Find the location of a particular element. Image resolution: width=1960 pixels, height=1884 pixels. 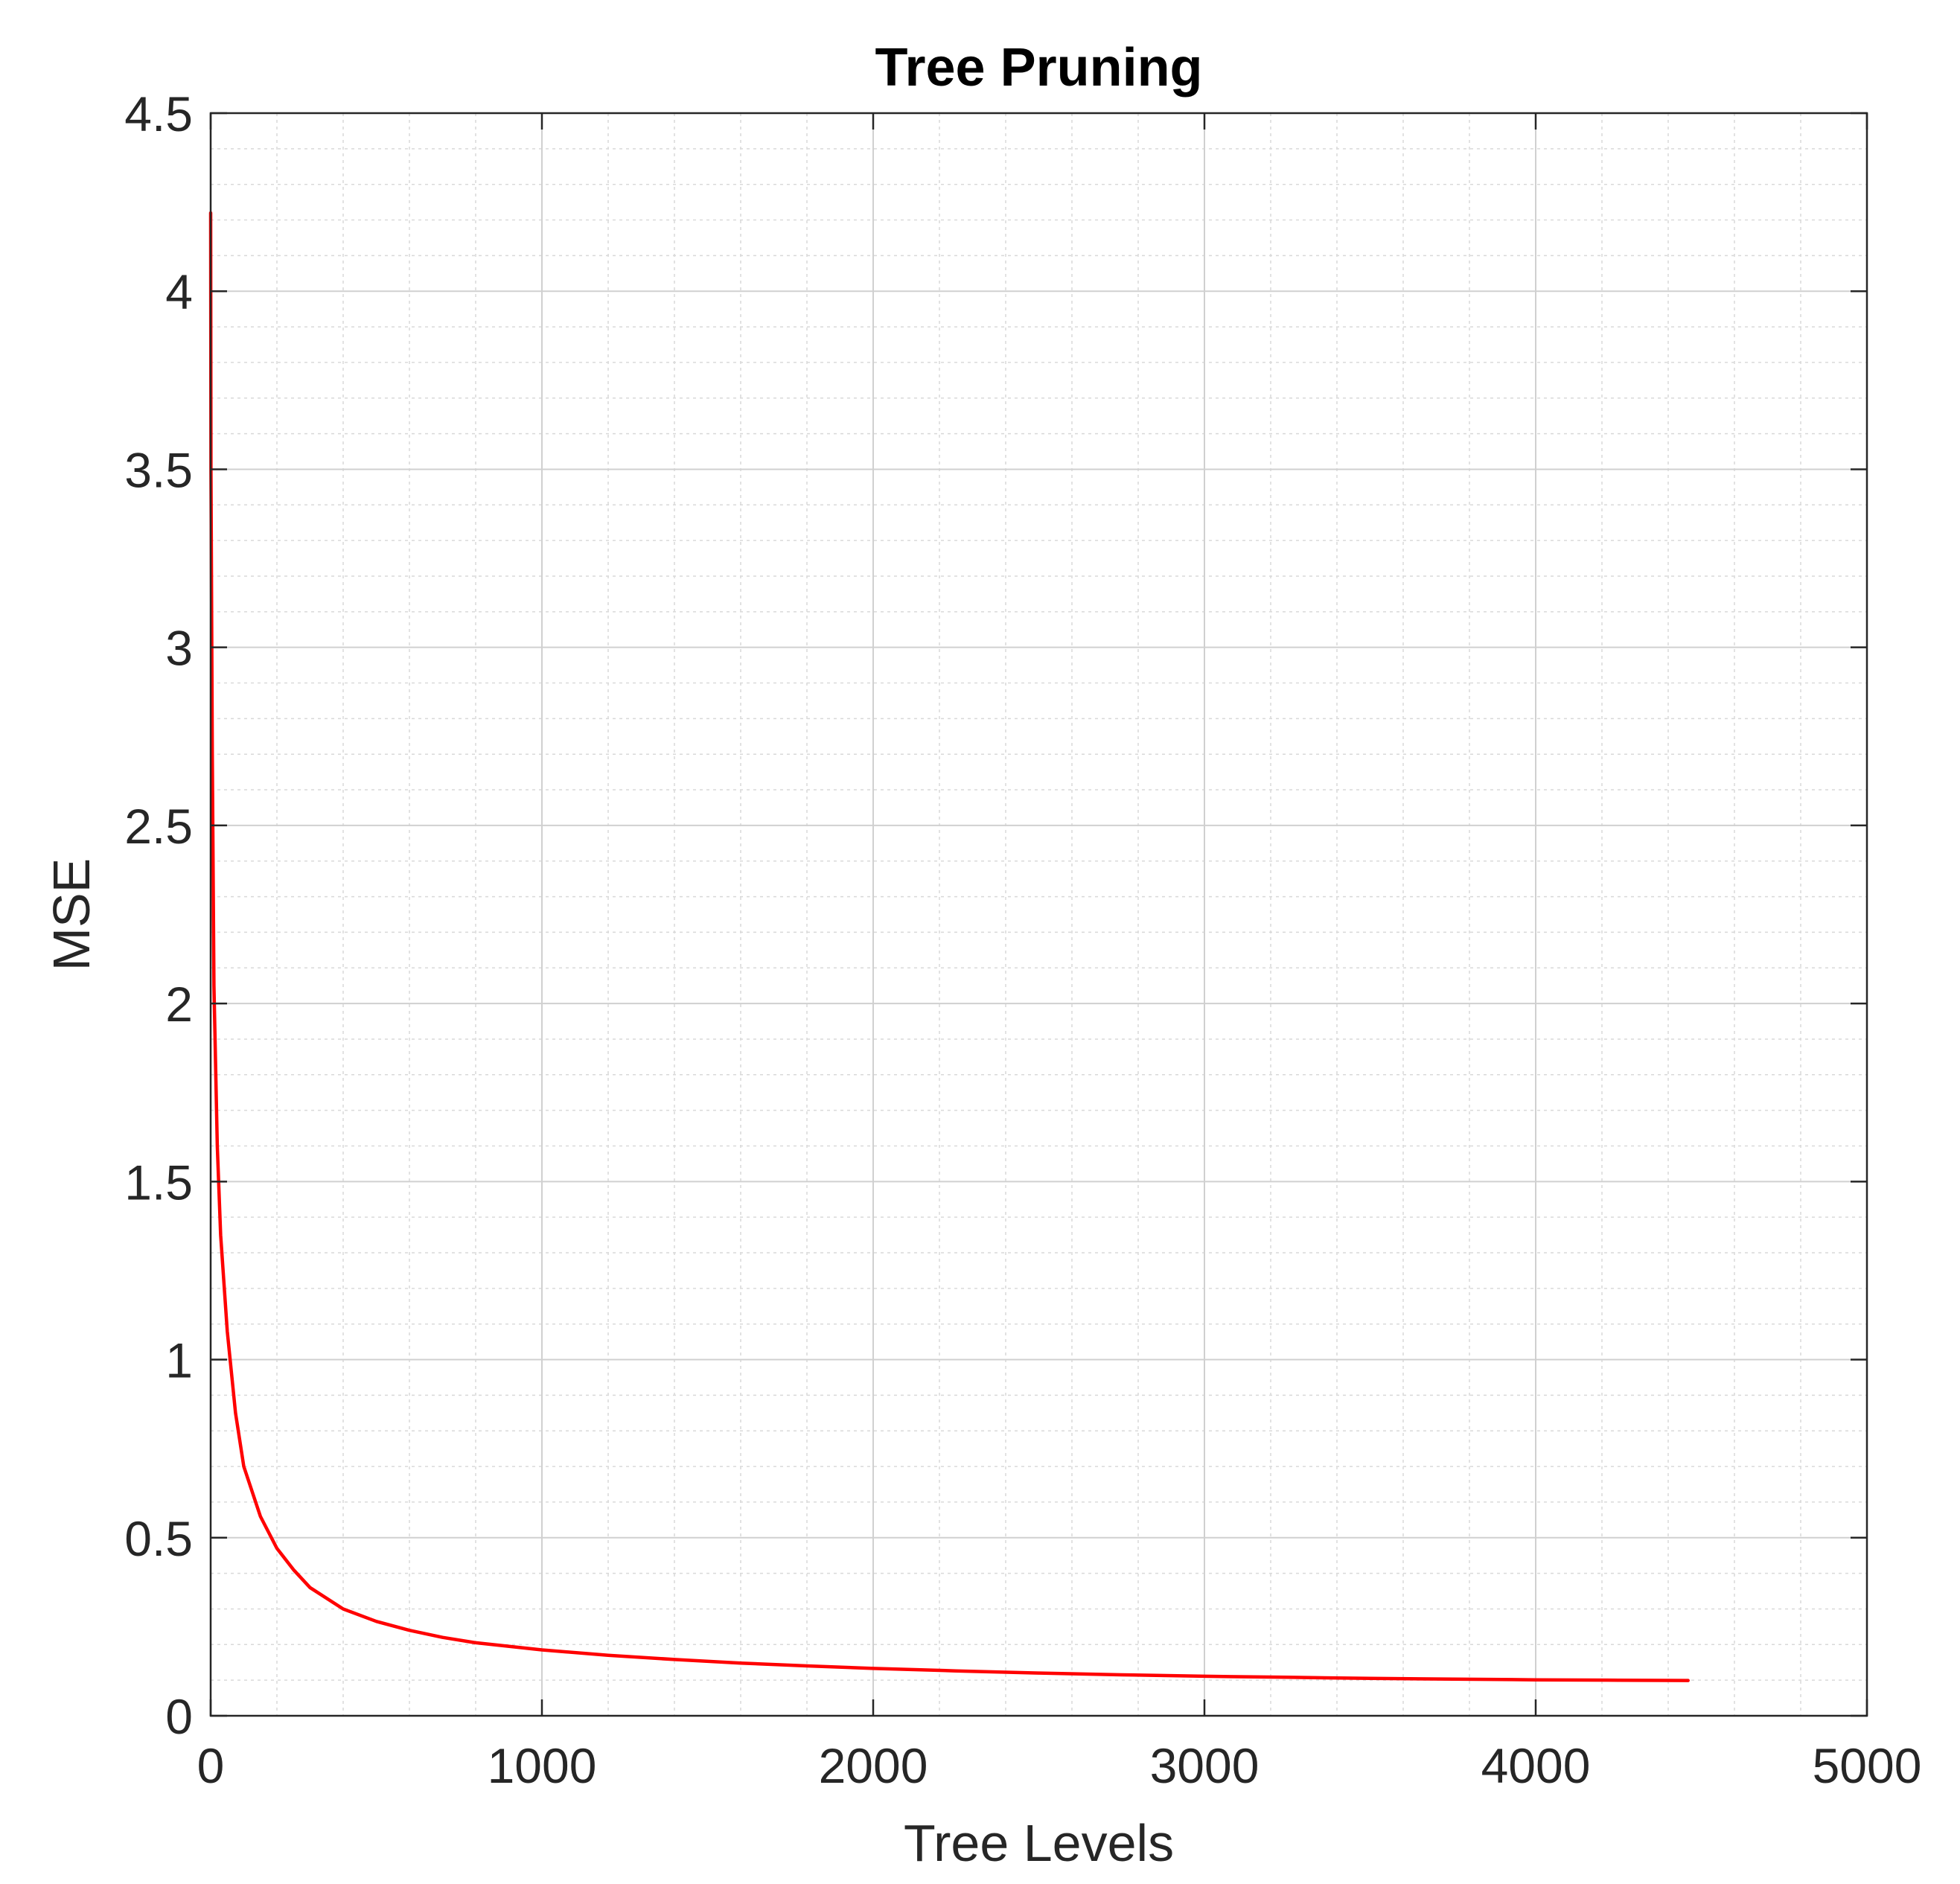

y-tick-label: 0 is located at coordinates (179, 1716).